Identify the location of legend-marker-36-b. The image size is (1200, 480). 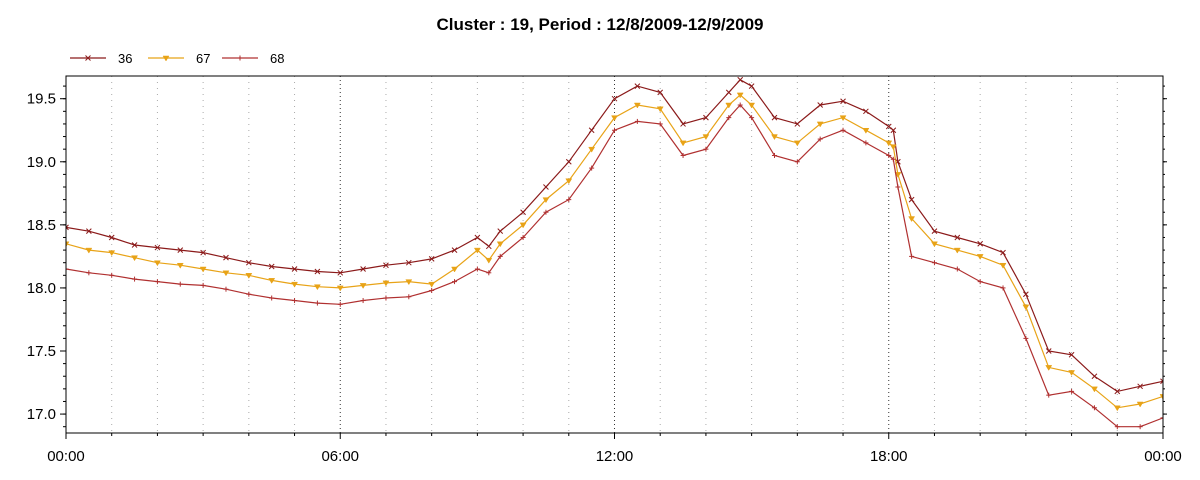
(88, 58).